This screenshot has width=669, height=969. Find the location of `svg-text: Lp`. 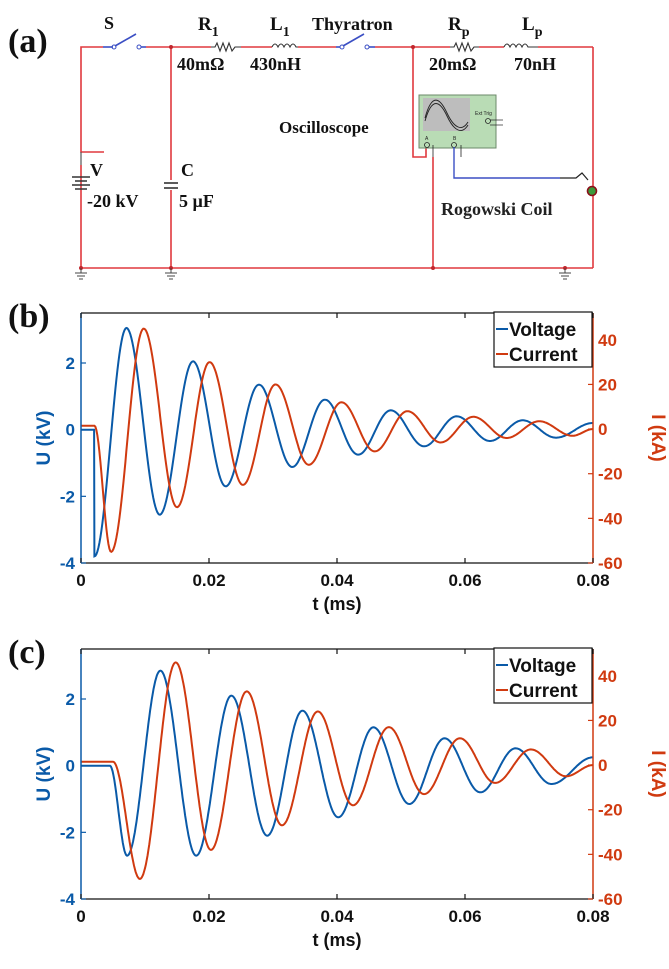

svg-text: Lp is located at coordinates (532, 27).